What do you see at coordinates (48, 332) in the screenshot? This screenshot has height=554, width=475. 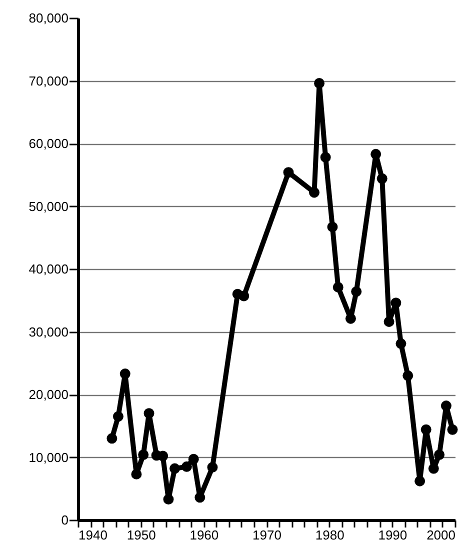 I see `y-tick-label: 30,000` at bounding box center [48, 332].